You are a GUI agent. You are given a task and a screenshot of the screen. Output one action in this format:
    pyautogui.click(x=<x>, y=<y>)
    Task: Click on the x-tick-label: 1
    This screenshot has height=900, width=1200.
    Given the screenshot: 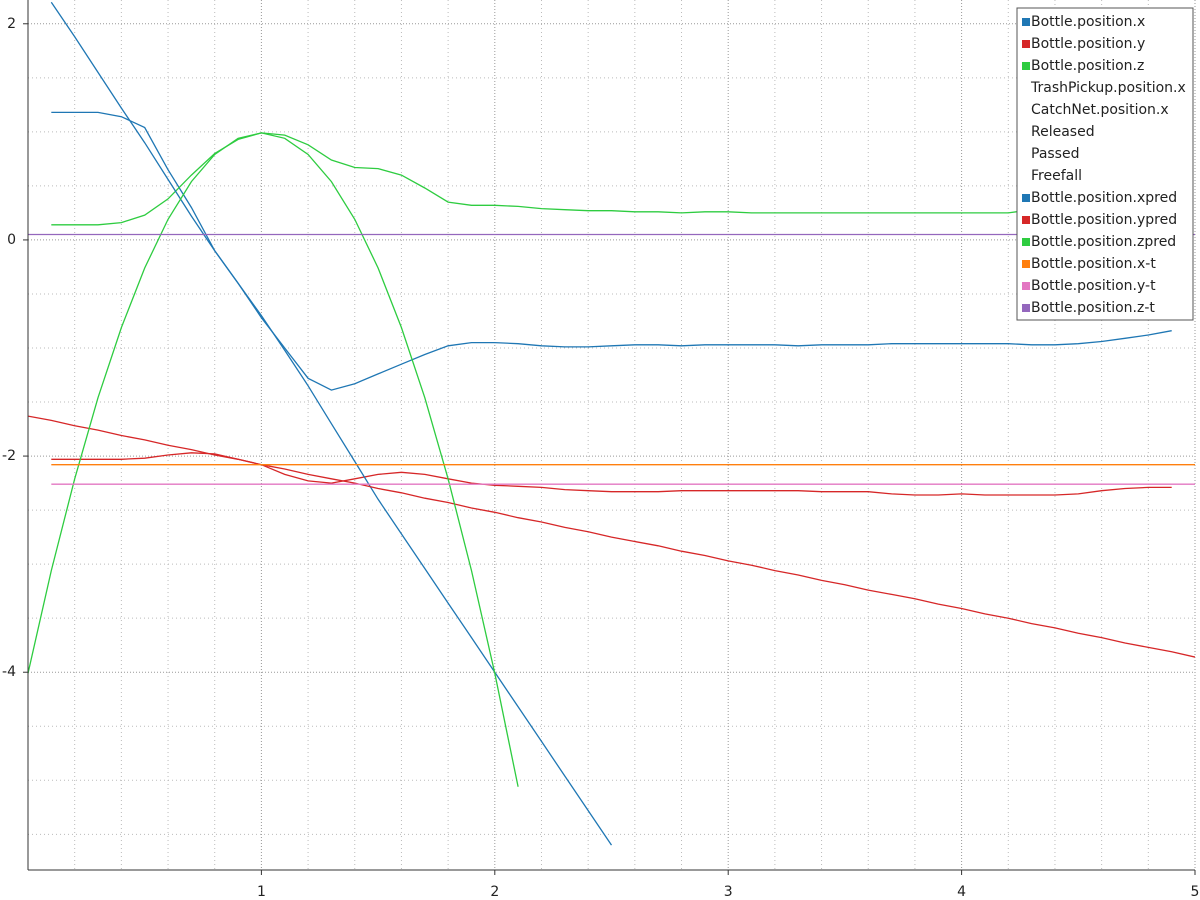 What is the action you would take?
    pyautogui.click(x=261, y=892)
    